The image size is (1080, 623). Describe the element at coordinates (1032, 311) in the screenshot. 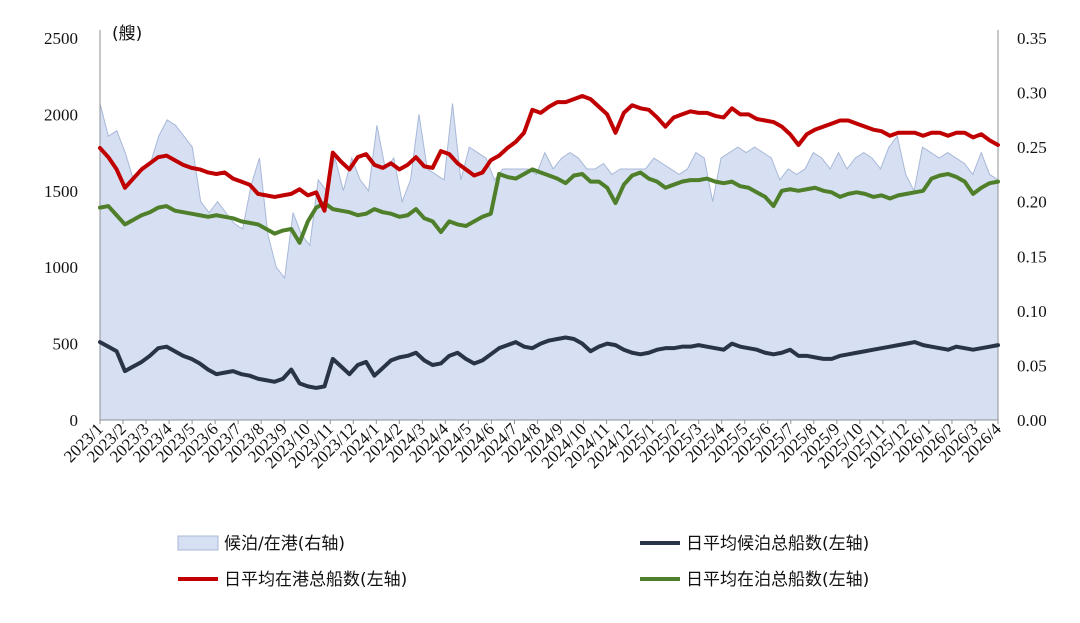

I see `right-tick-label: 0.10` at that location.